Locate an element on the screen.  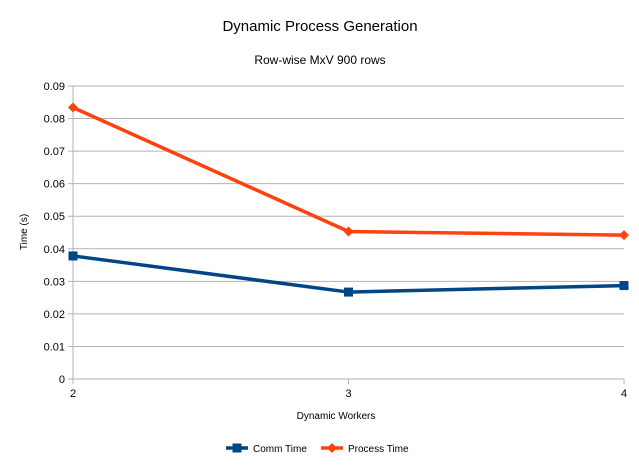
series-comm-time is located at coordinates (348, 274).